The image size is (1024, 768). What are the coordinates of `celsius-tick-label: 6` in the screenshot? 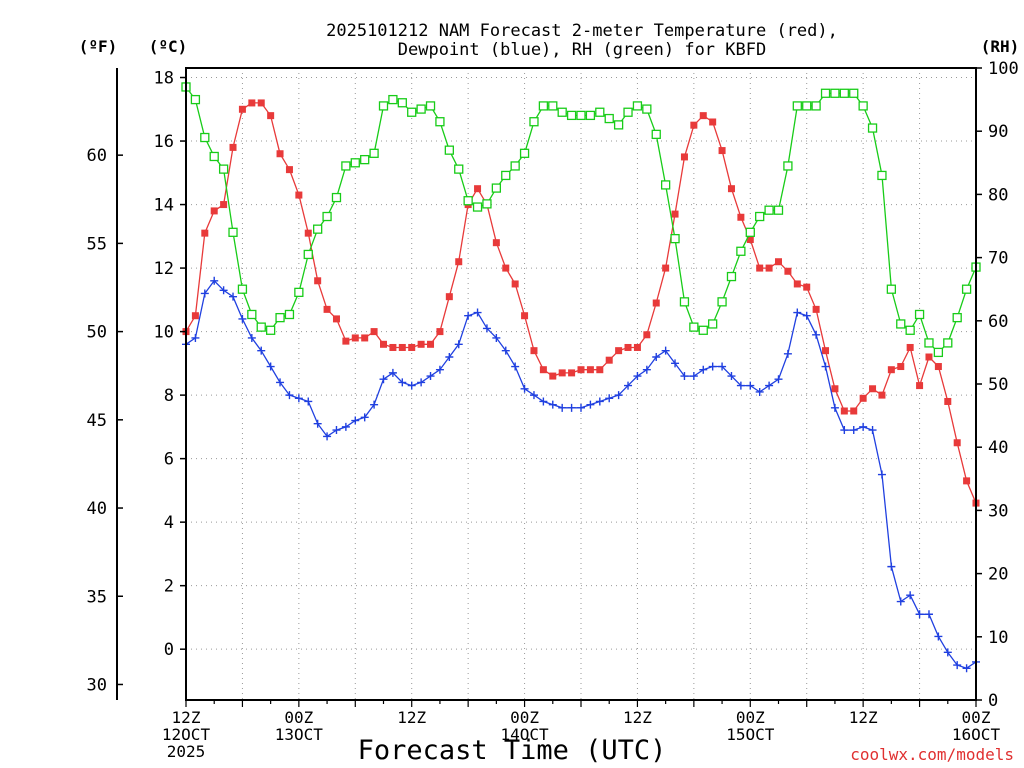 It's located at (169, 460).